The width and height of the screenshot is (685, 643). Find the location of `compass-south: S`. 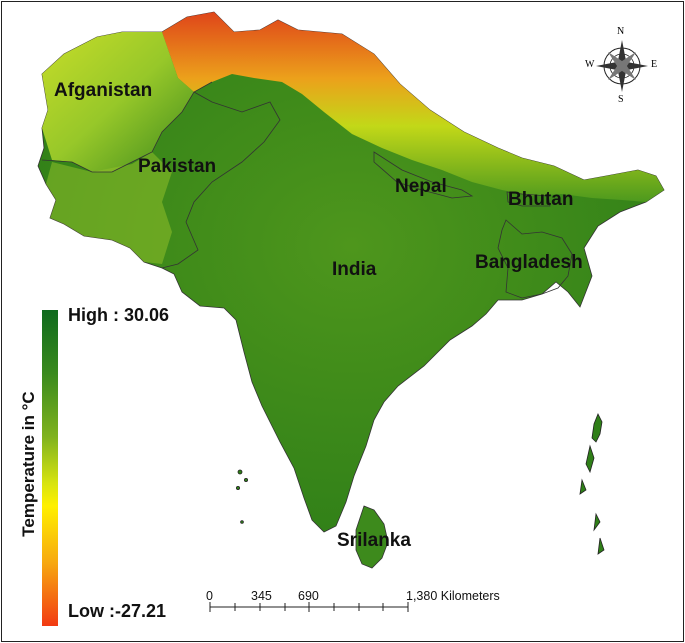

compass-south: S is located at coordinates (621, 99).